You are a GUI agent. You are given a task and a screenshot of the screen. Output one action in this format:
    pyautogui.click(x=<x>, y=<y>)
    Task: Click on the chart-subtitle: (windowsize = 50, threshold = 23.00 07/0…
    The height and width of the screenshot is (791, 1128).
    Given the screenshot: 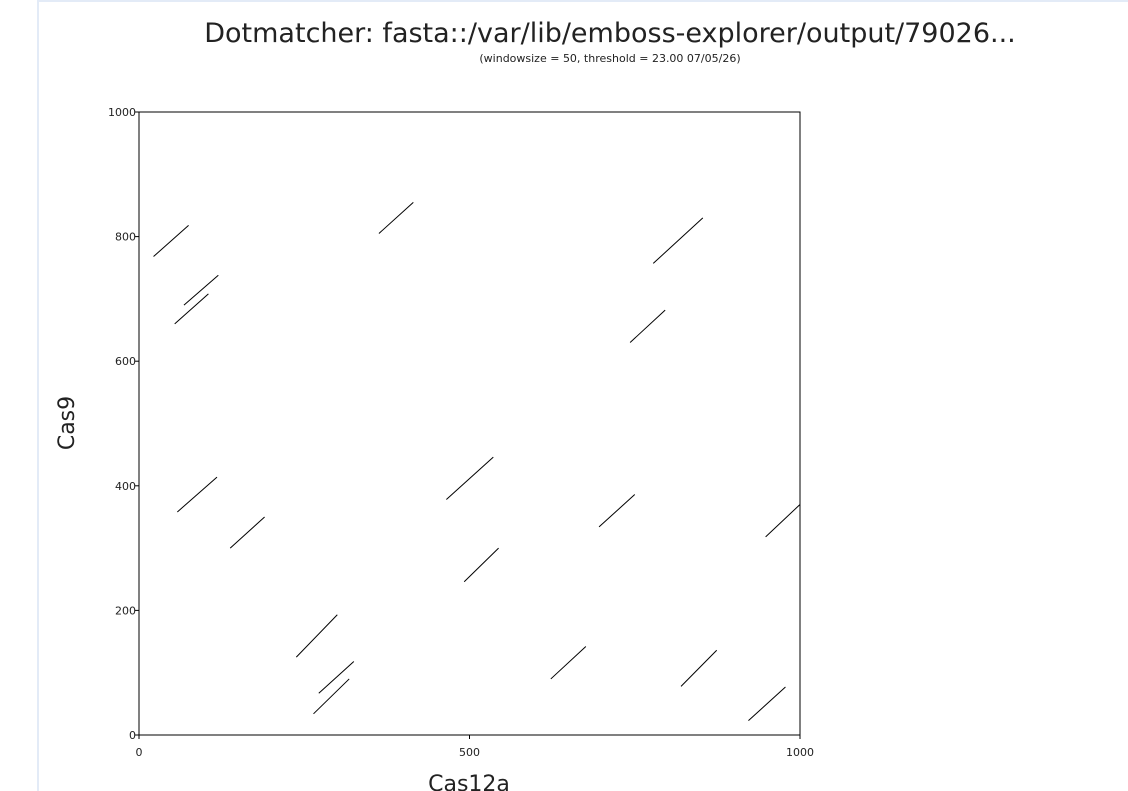 What is the action you would take?
    pyautogui.click(x=609, y=58)
    